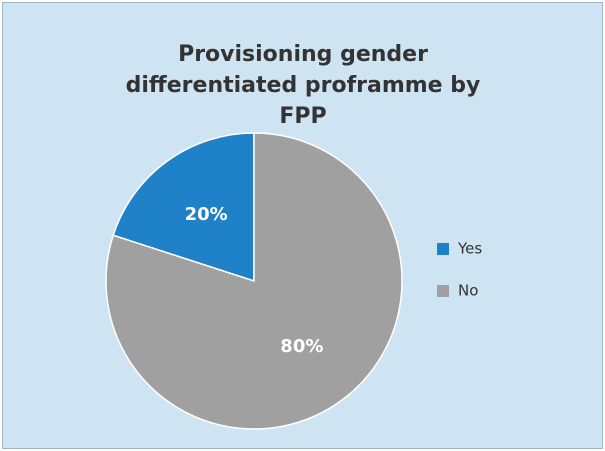 The width and height of the screenshot is (605, 451). I want to click on data-label: 20%, so click(206, 214).